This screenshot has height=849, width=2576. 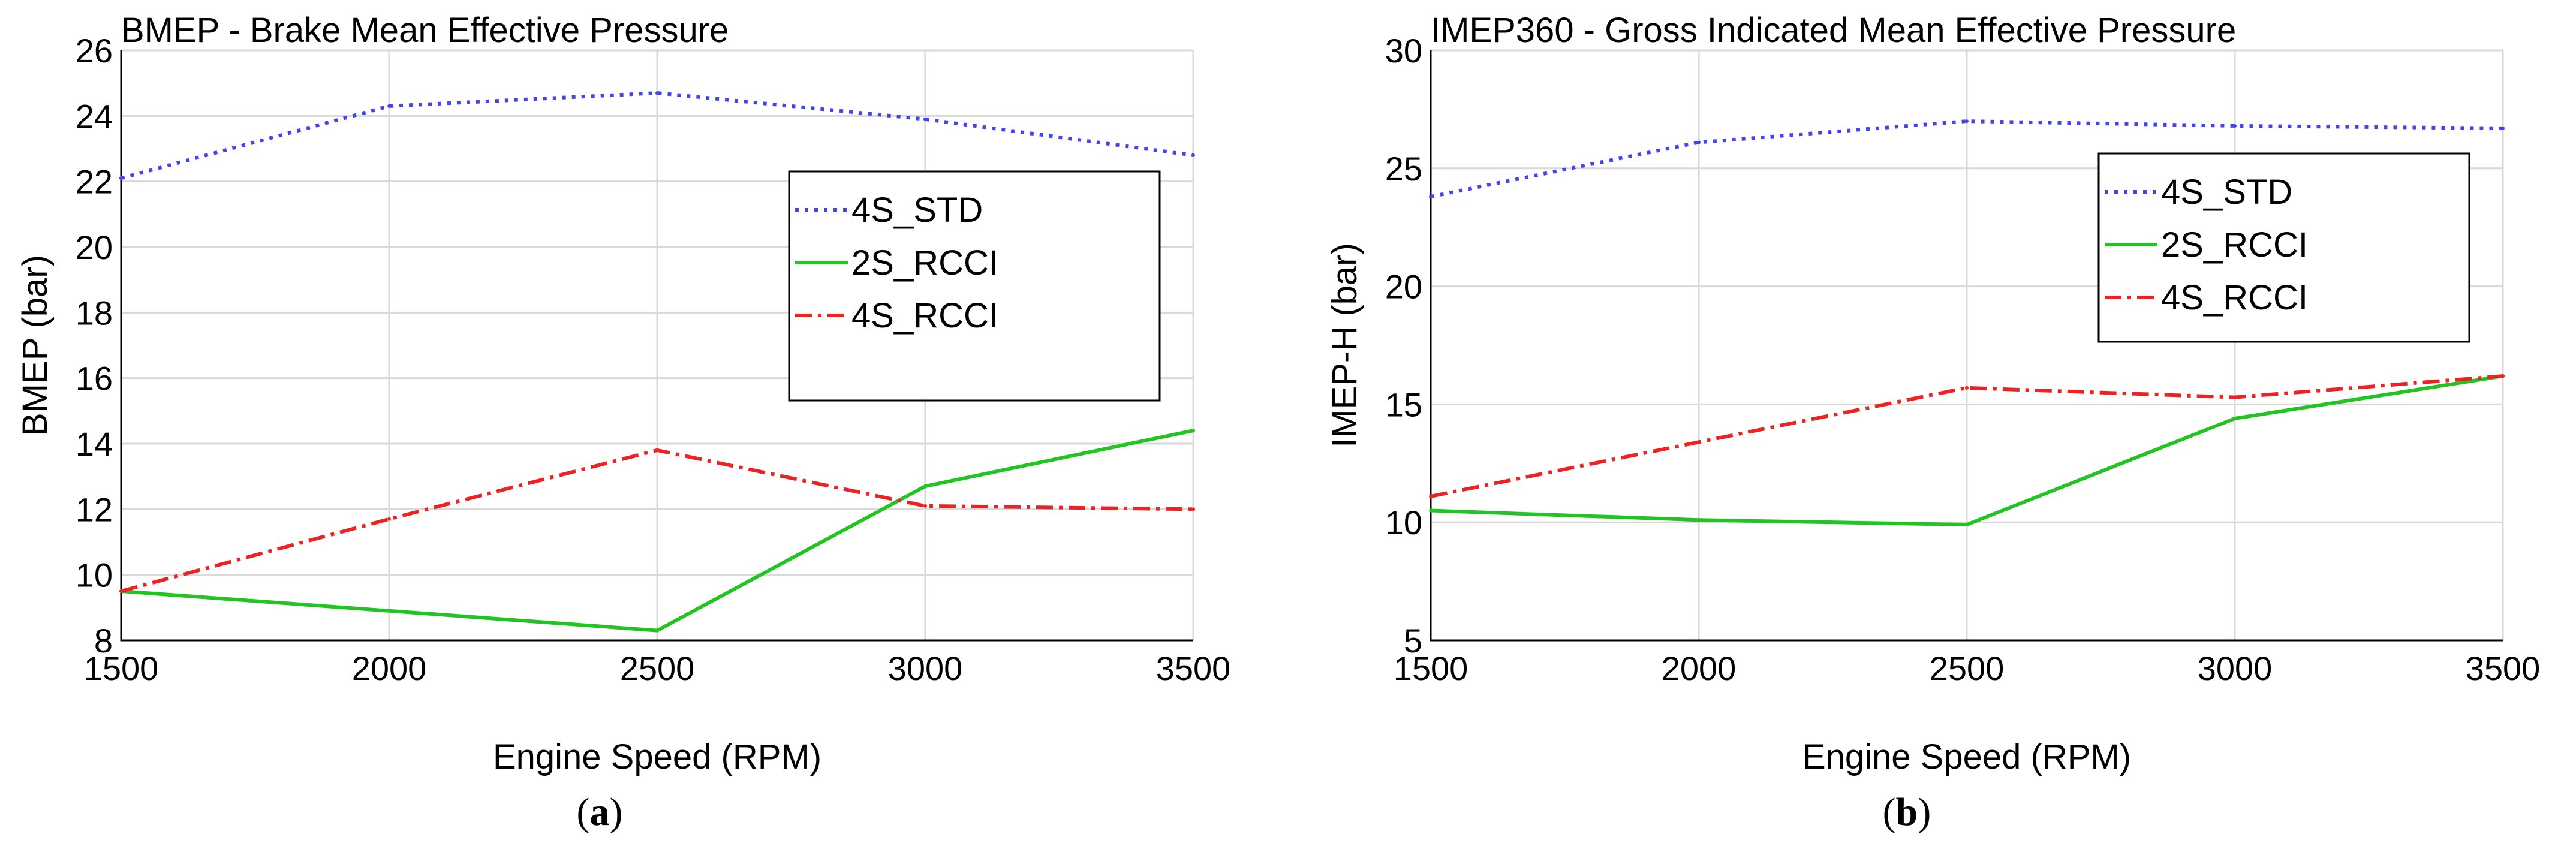 I want to click on y-tick-label: 18, so click(x=95, y=313).